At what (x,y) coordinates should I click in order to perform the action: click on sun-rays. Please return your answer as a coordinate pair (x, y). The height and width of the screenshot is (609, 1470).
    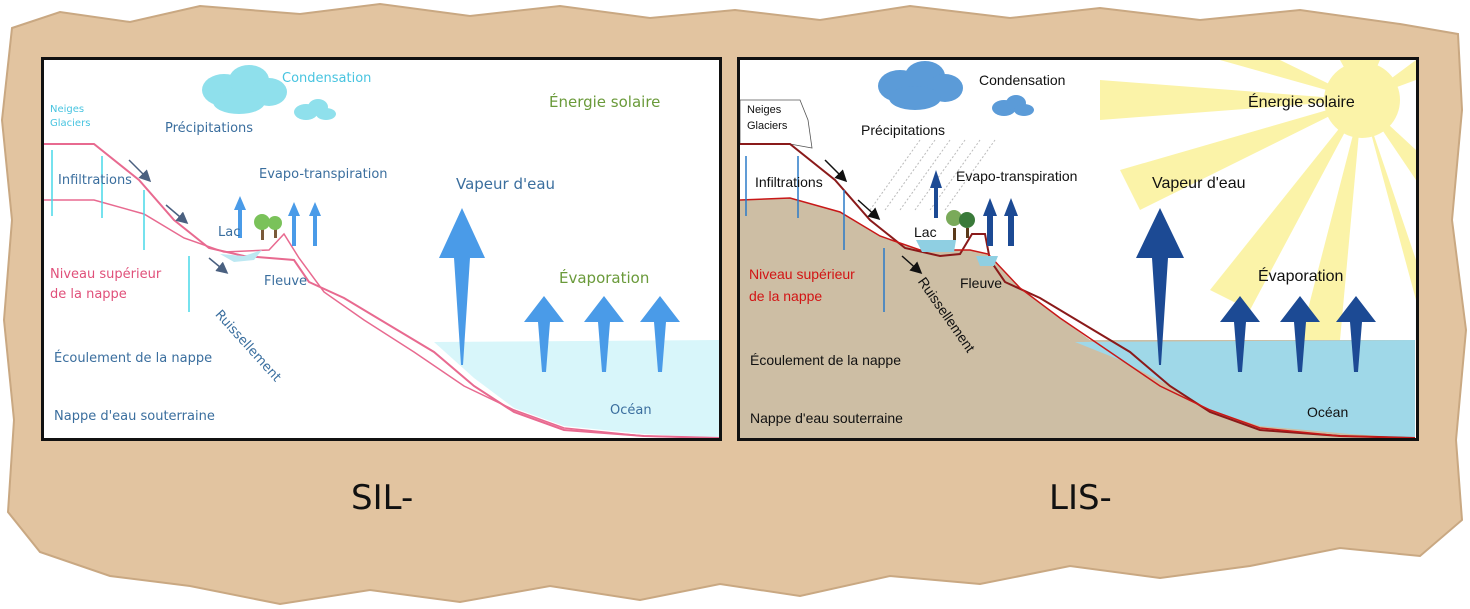
    Looking at the image, I should click on (1258, 200).